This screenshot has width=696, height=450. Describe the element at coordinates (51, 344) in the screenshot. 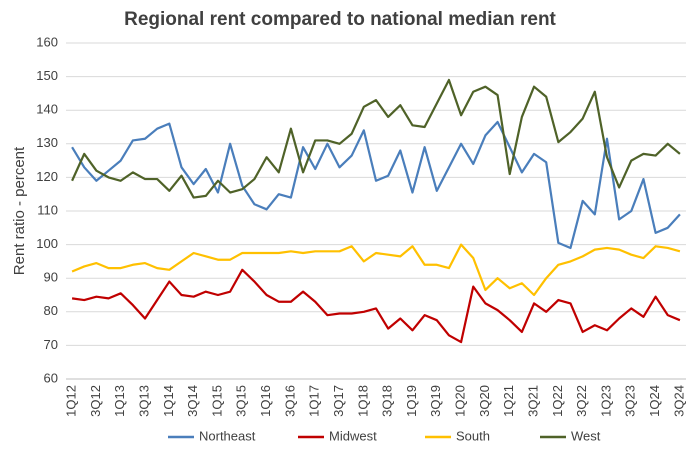

I see `y-tick-label: 70` at that location.